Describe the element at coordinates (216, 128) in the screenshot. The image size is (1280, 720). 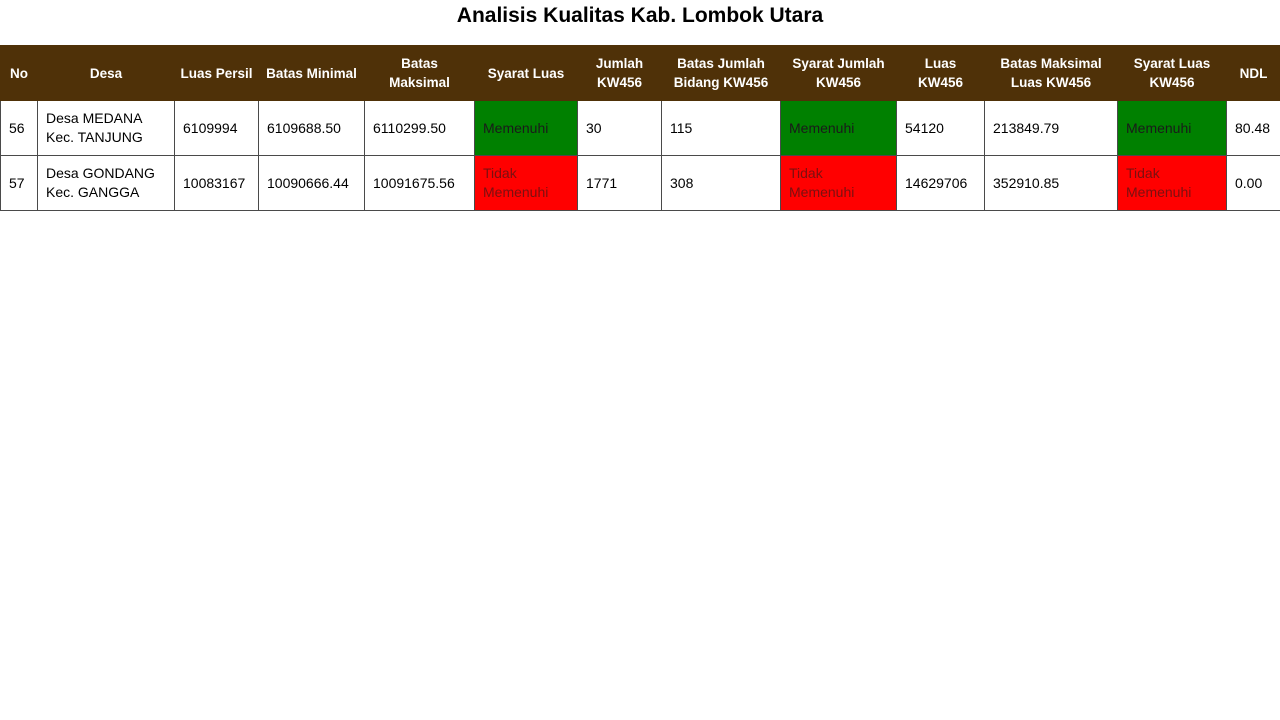
I see `cell-luas-persil: 6109994` at that location.